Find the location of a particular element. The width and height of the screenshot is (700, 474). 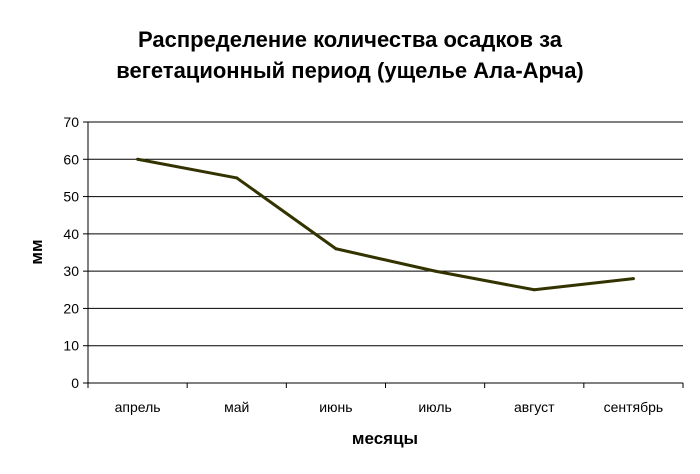

x-tick-label: август is located at coordinates (534, 407).